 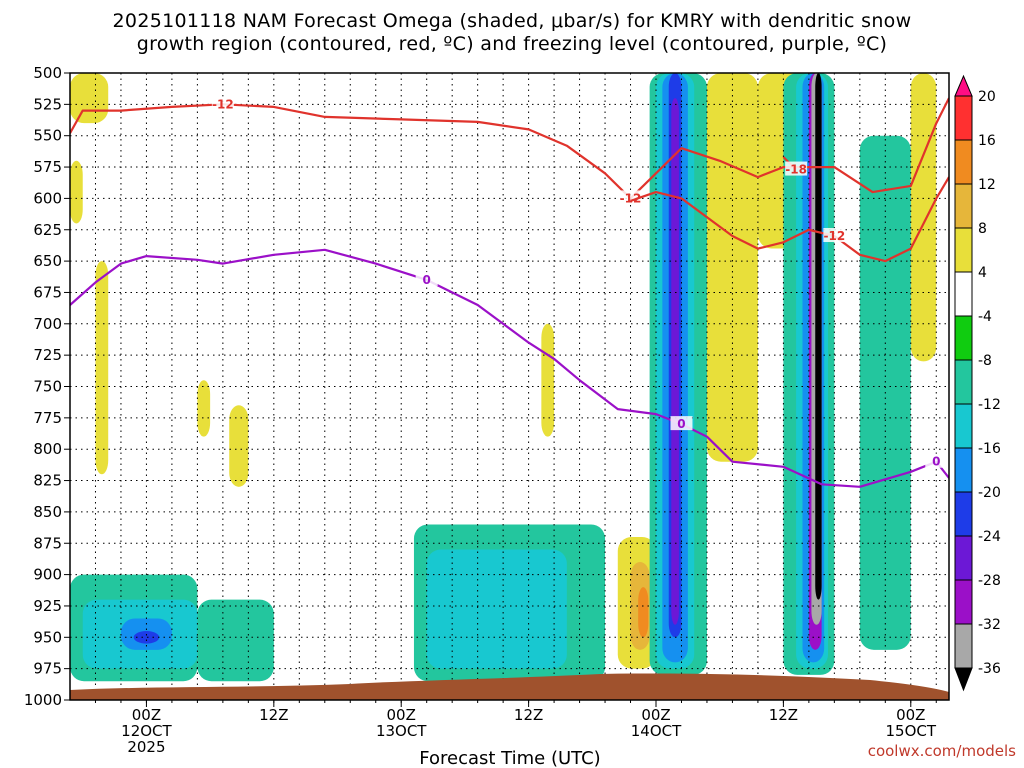 I want to click on x-axis-title: Forecast Time (UTC), so click(x=509, y=758).